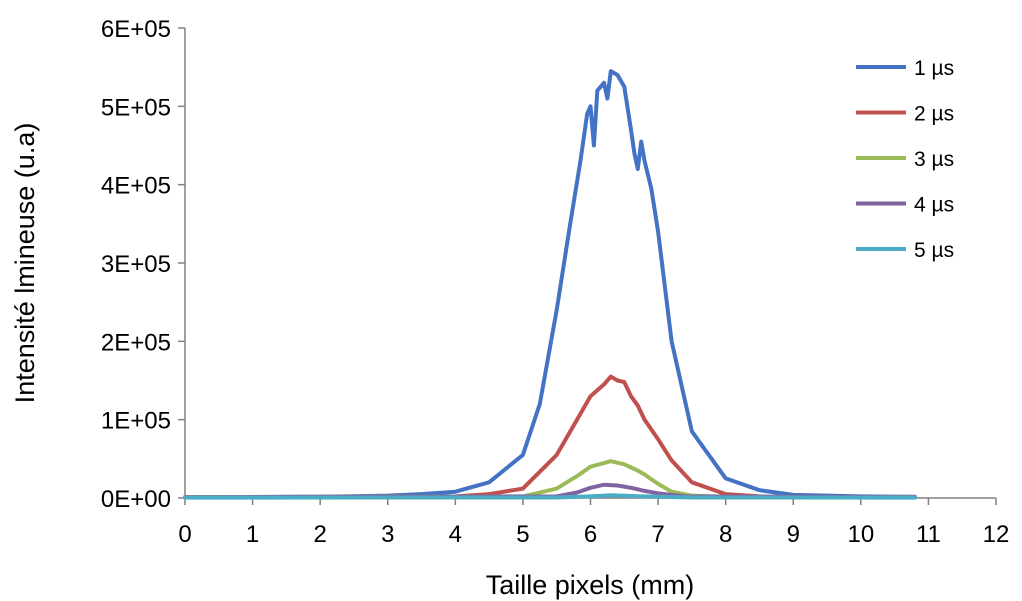 The width and height of the screenshot is (1022, 601). What do you see at coordinates (136, 421) in the screenshot?
I see `y-tick-label: 1E+05` at bounding box center [136, 421].